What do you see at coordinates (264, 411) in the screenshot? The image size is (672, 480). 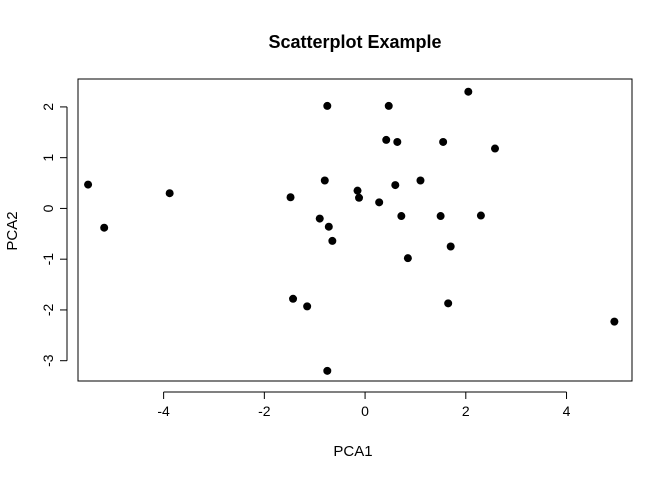 I see `x-tick-label: -2` at bounding box center [264, 411].